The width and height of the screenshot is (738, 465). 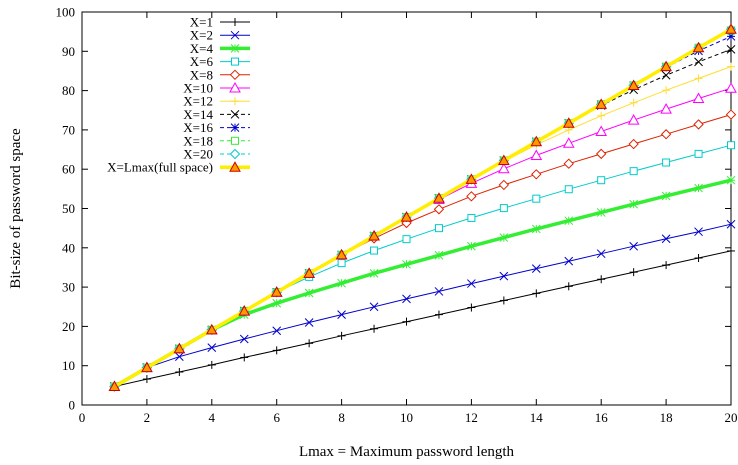 What do you see at coordinates (198, 114) in the screenshot?
I see `legend-label: X=14` at bounding box center [198, 114].